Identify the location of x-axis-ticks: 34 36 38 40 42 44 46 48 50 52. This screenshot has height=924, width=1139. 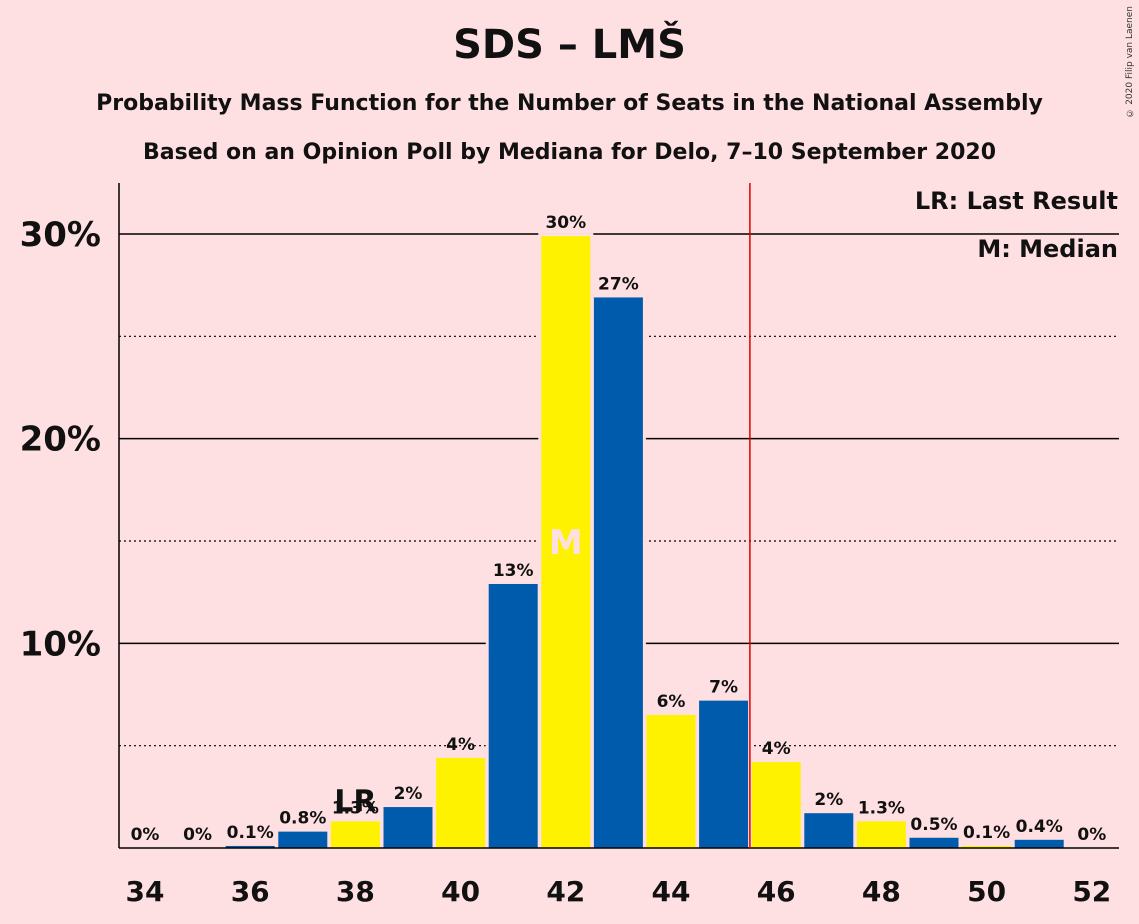
(619, 891).